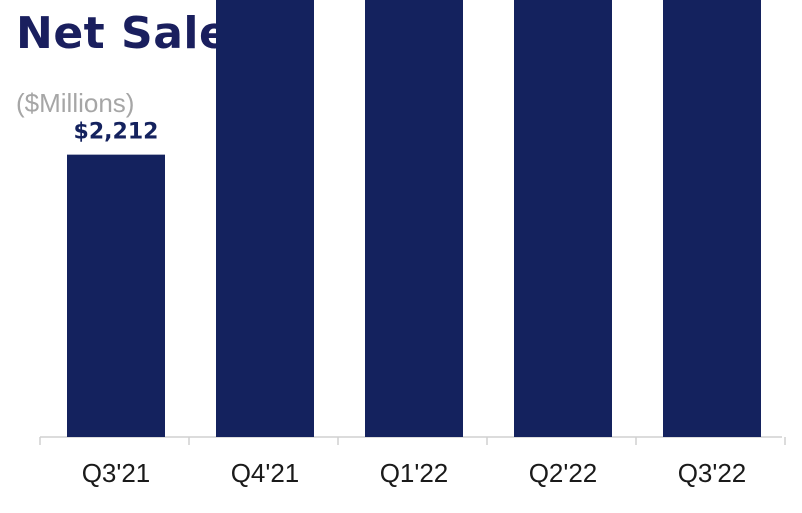 The width and height of the screenshot is (802, 513). Describe the element at coordinates (75, 103) in the screenshot. I see `chart-subtitle: ($Millions)` at that location.